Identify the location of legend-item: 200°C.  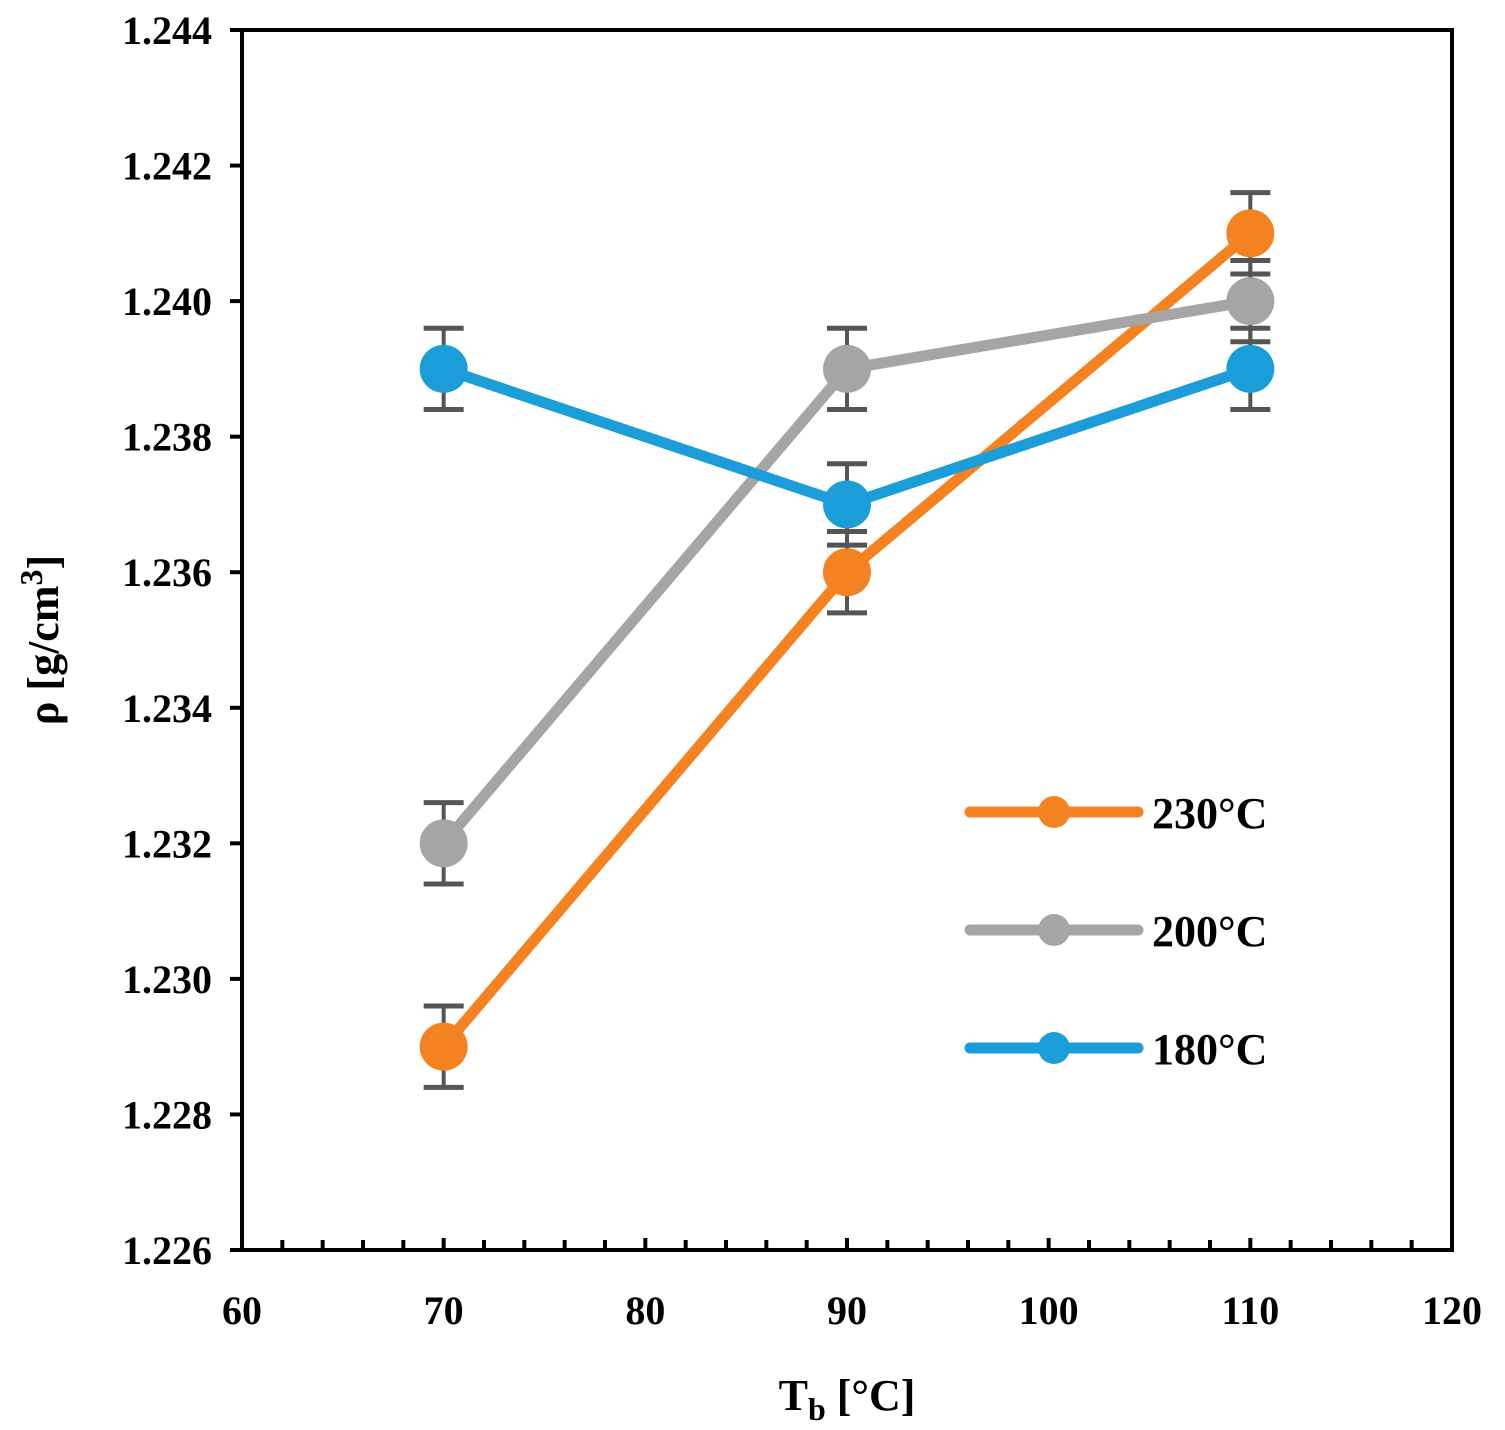
(1115, 931).